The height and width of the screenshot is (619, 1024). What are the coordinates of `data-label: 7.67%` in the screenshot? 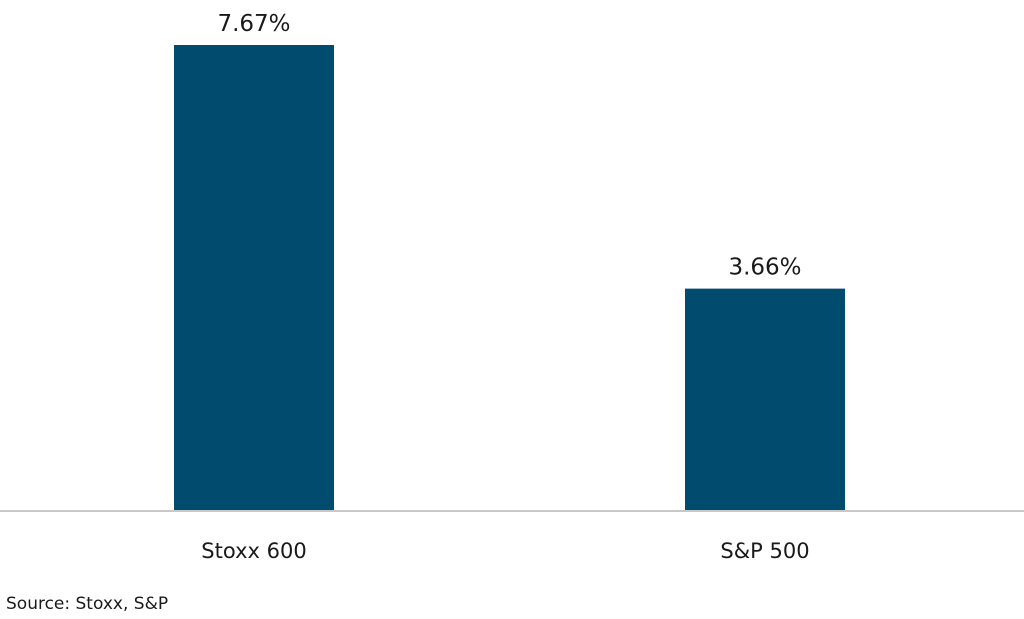 It's located at (253, 24).